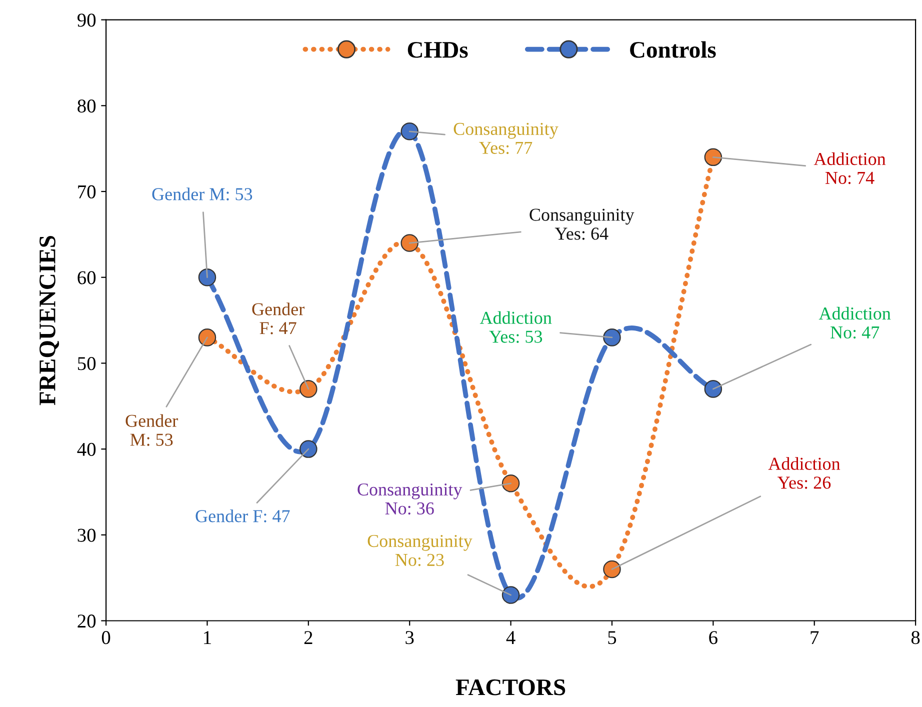  What do you see at coordinates (87, 106) in the screenshot?
I see `y-tick-label: 80` at bounding box center [87, 106].